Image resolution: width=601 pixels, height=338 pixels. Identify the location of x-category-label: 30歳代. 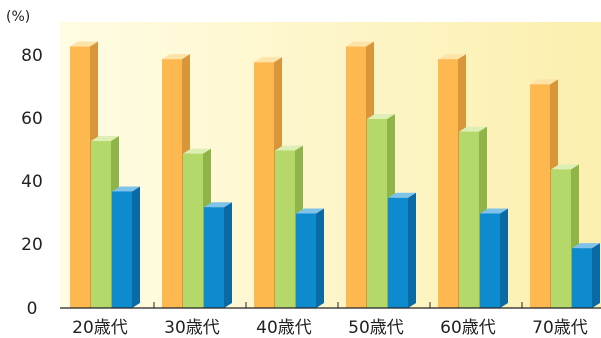
(192, 328).